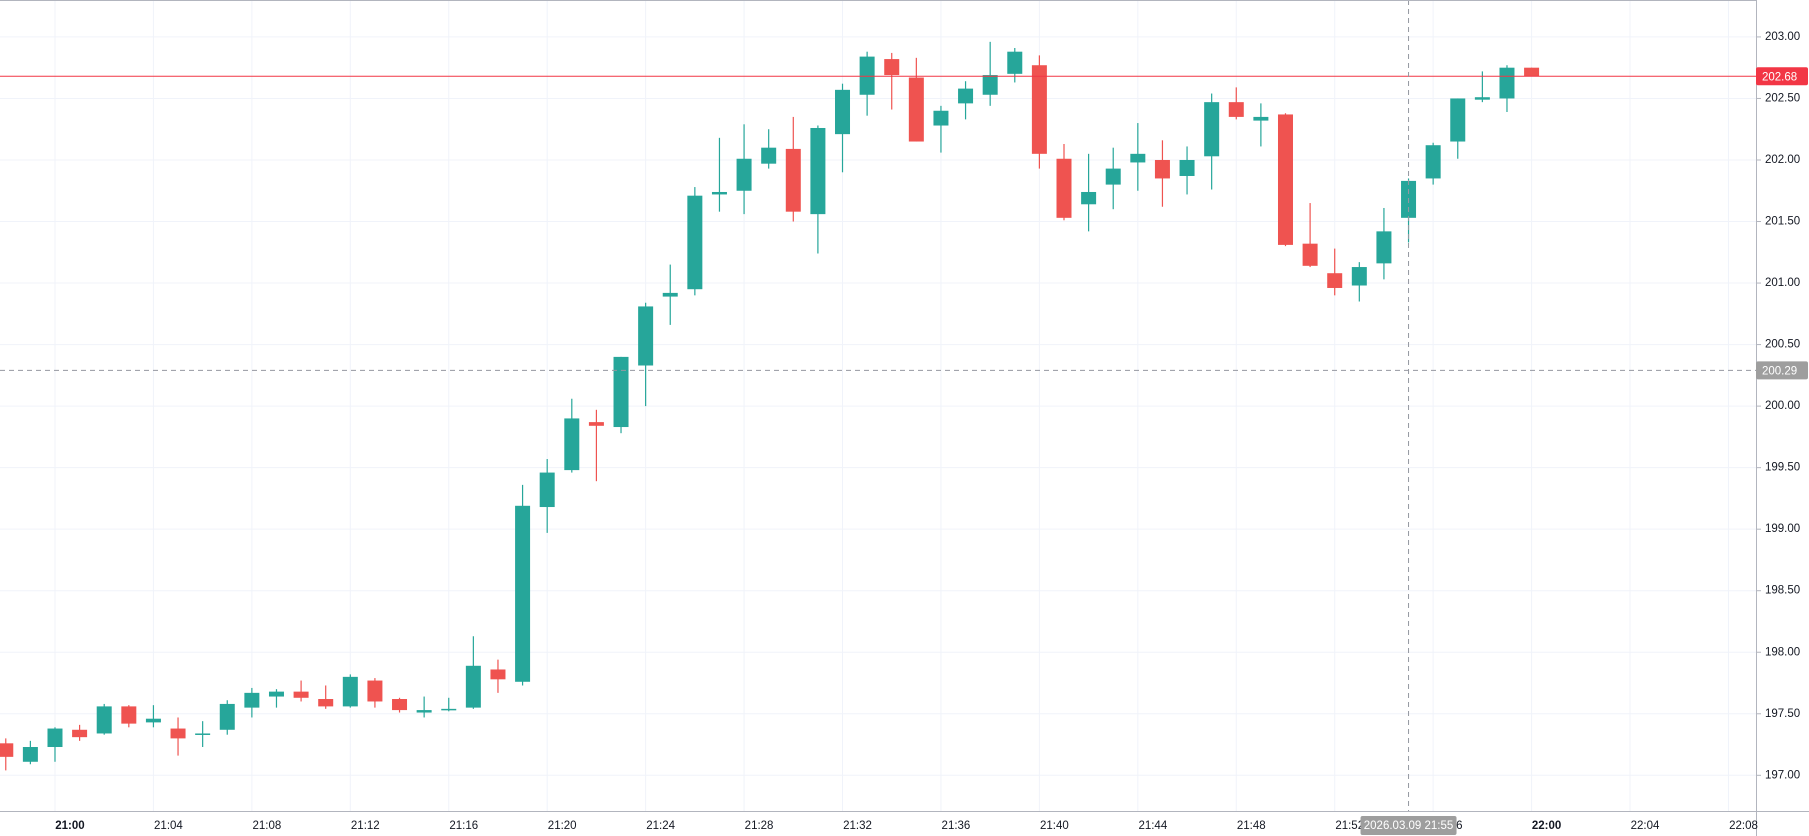 The width and height of the screenshot is (1809, 836). I want to click on x-tick-label: 21:44, so click(1152, 826).